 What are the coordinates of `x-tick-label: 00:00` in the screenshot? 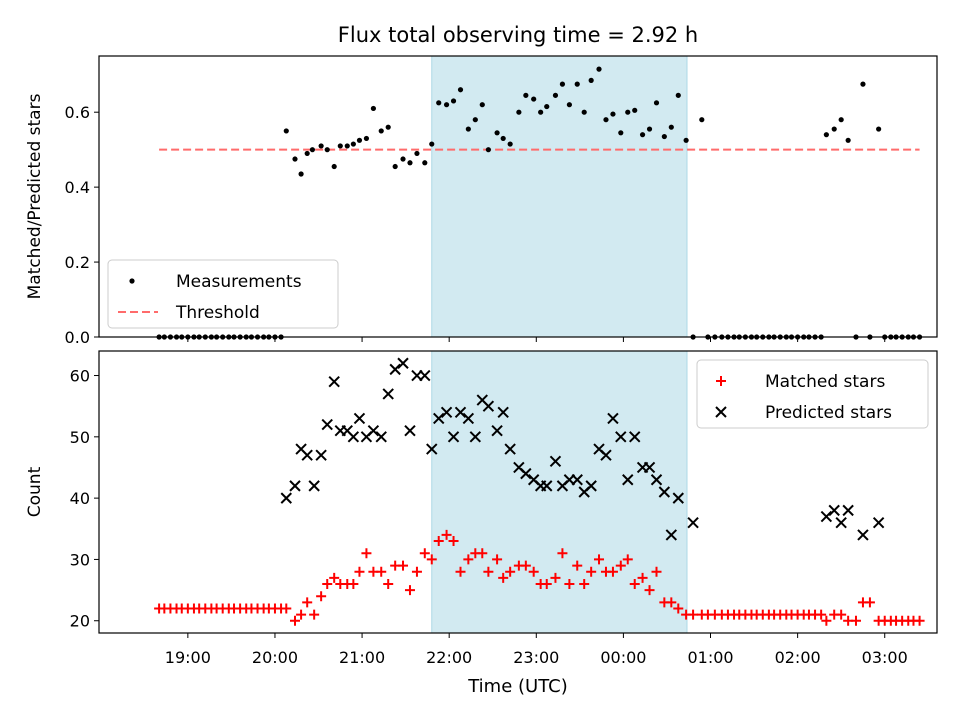 It's located at (623, 657).